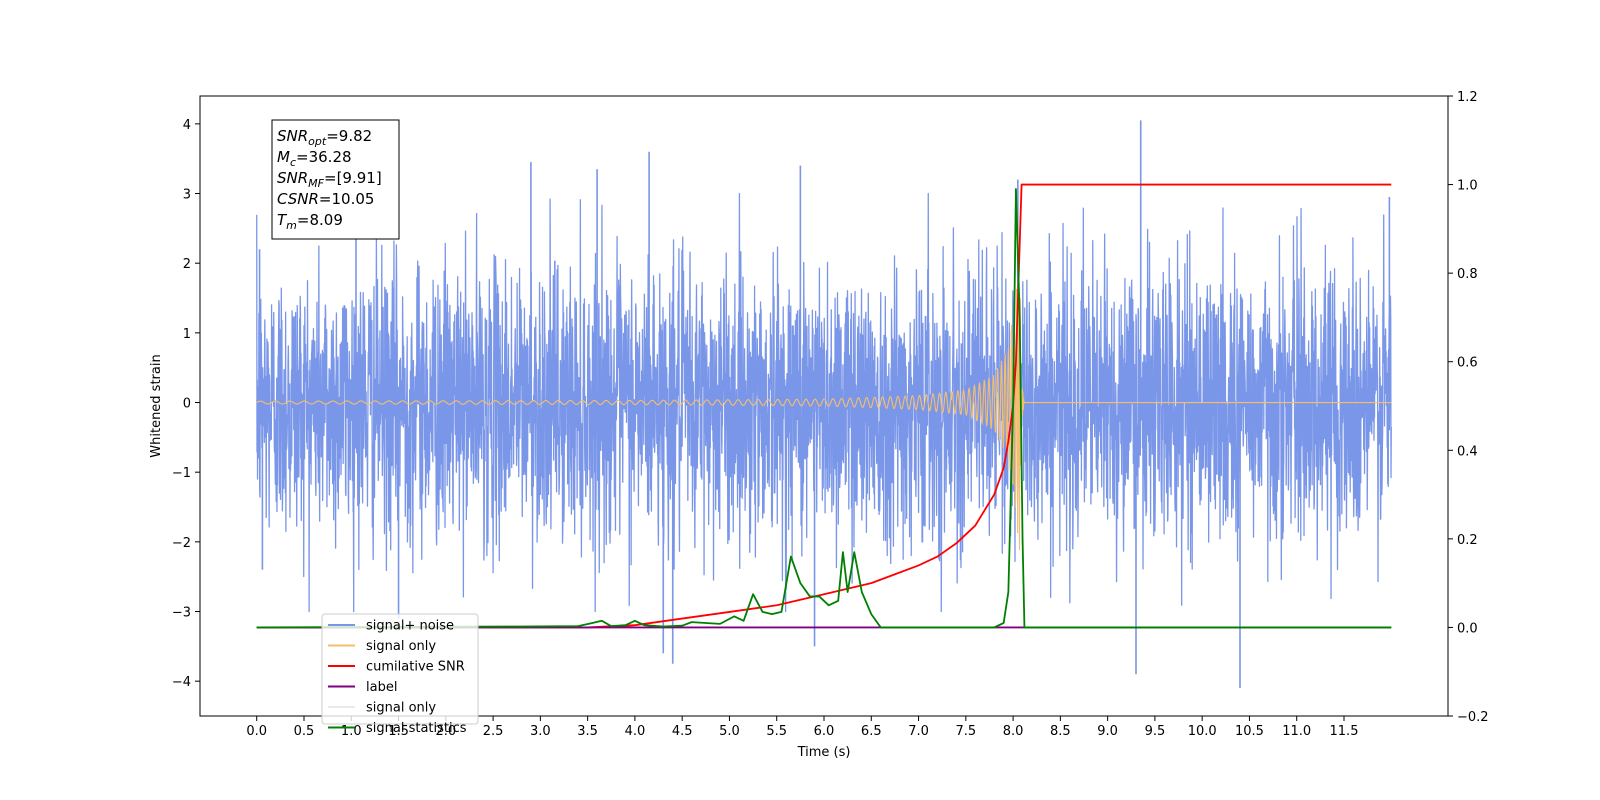 The height and width of the screenshot is (800, 1600). I want to click on x-tick-label: 8.5, so click(1060, 731).